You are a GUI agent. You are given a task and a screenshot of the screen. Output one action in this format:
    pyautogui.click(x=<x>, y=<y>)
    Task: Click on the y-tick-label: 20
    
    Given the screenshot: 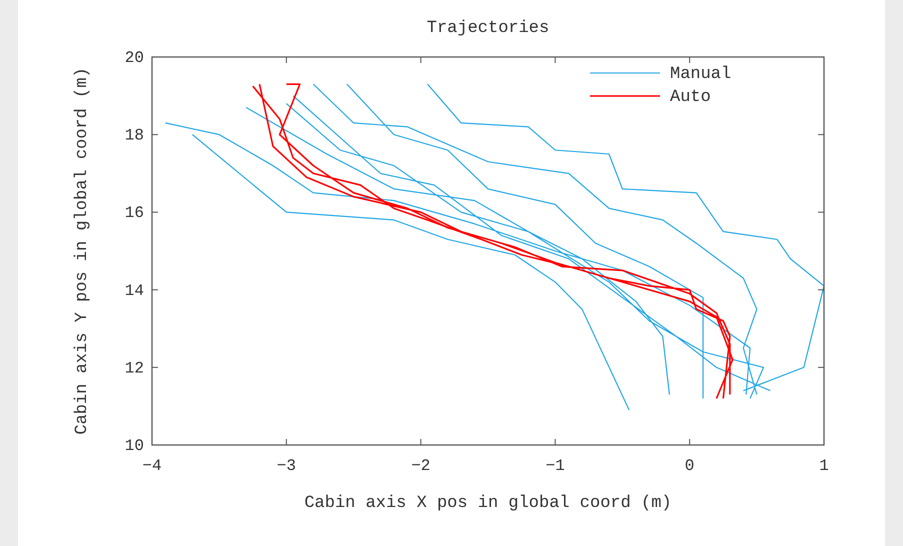 What is the action you would take?
    pyautogui.click(x=134, y=58)
    